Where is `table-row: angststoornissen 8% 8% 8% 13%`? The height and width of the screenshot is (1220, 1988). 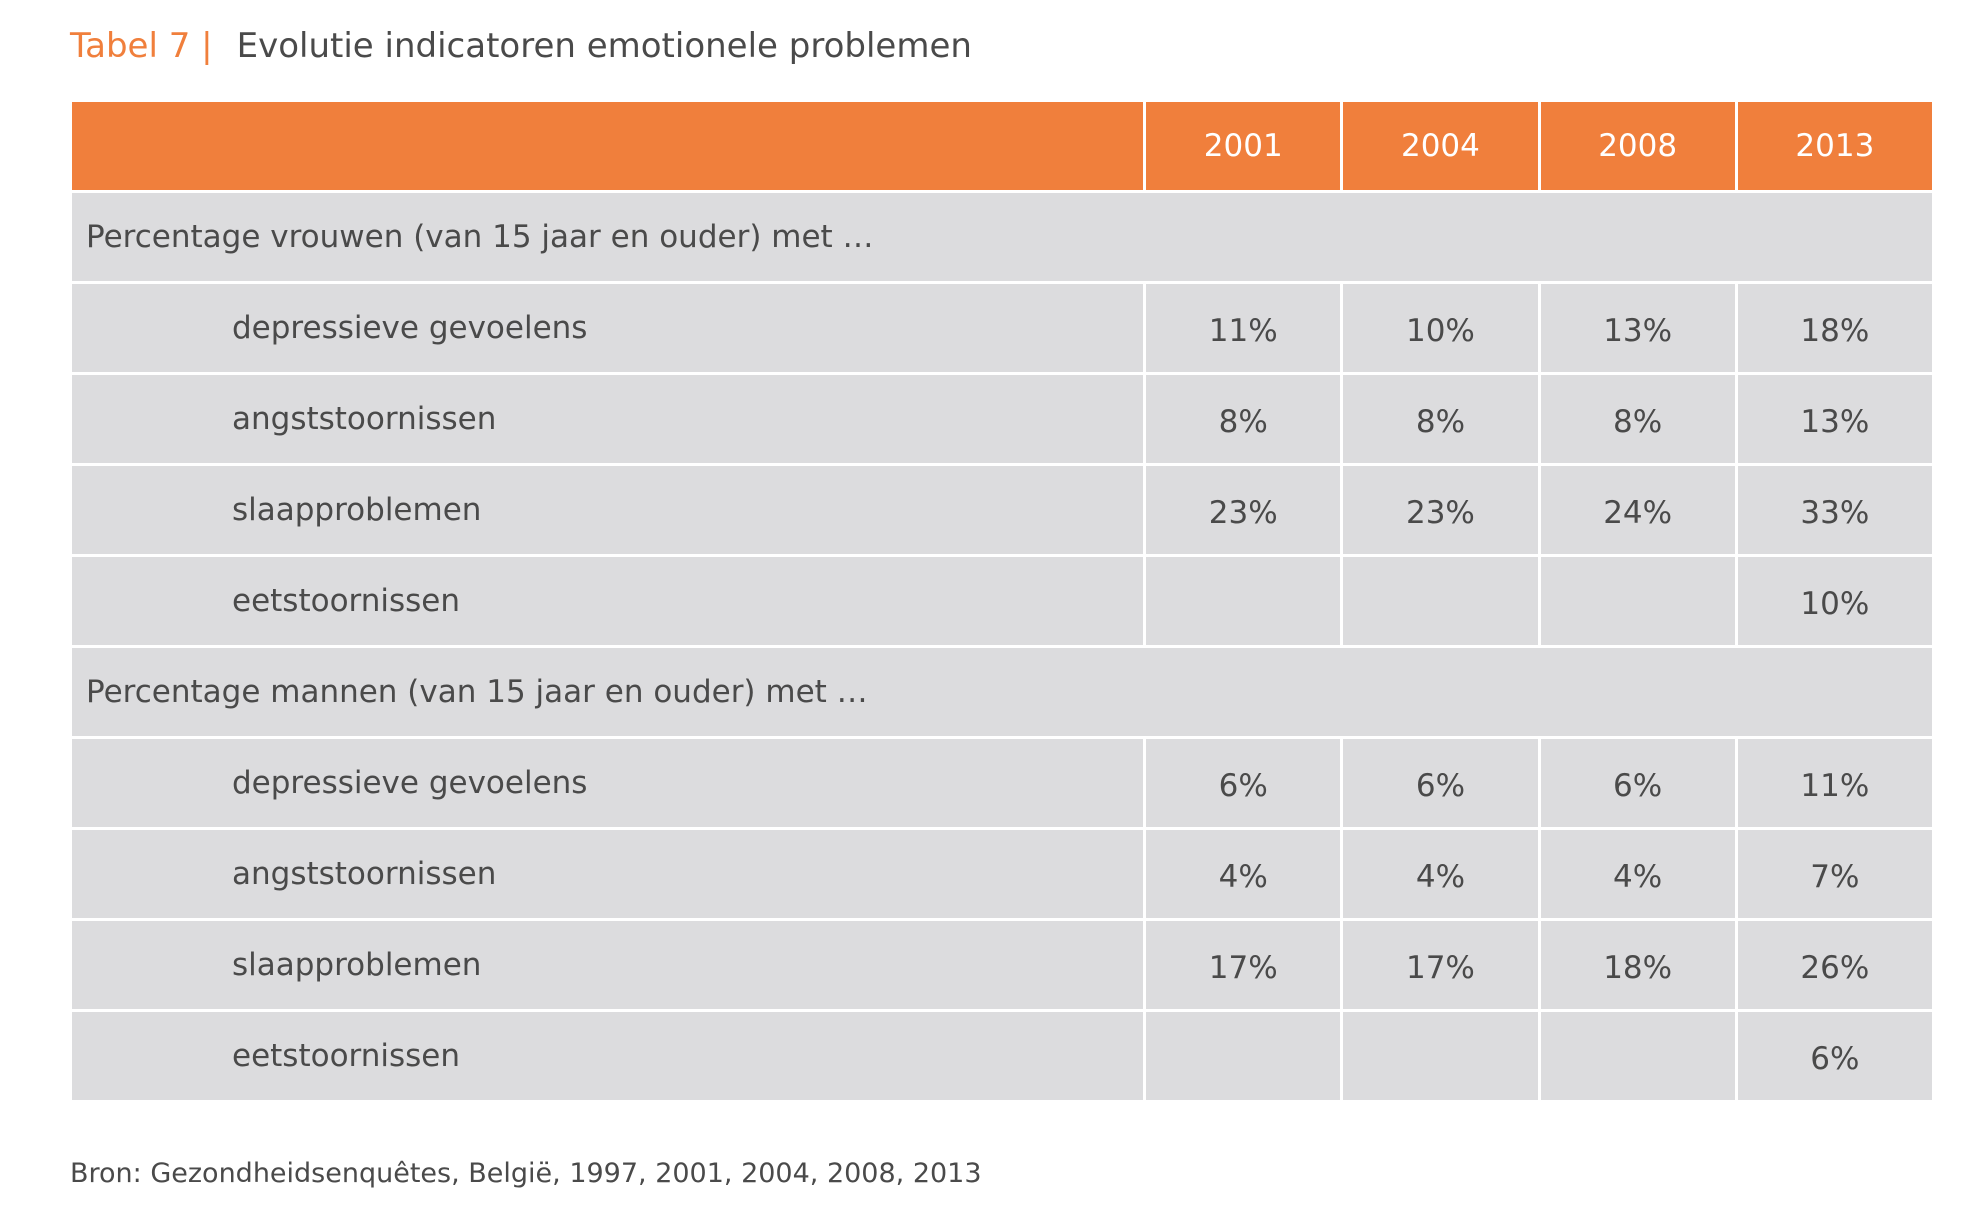 table-row: angststoornissen 8% 8% 8% 13% is located at coordinates (1002, 420).